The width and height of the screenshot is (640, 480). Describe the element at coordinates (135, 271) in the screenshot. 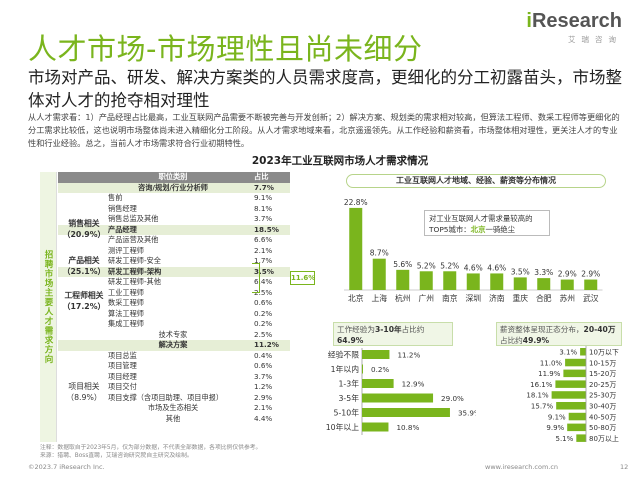

I see `row-category: 研发工程师-架构` at that location.